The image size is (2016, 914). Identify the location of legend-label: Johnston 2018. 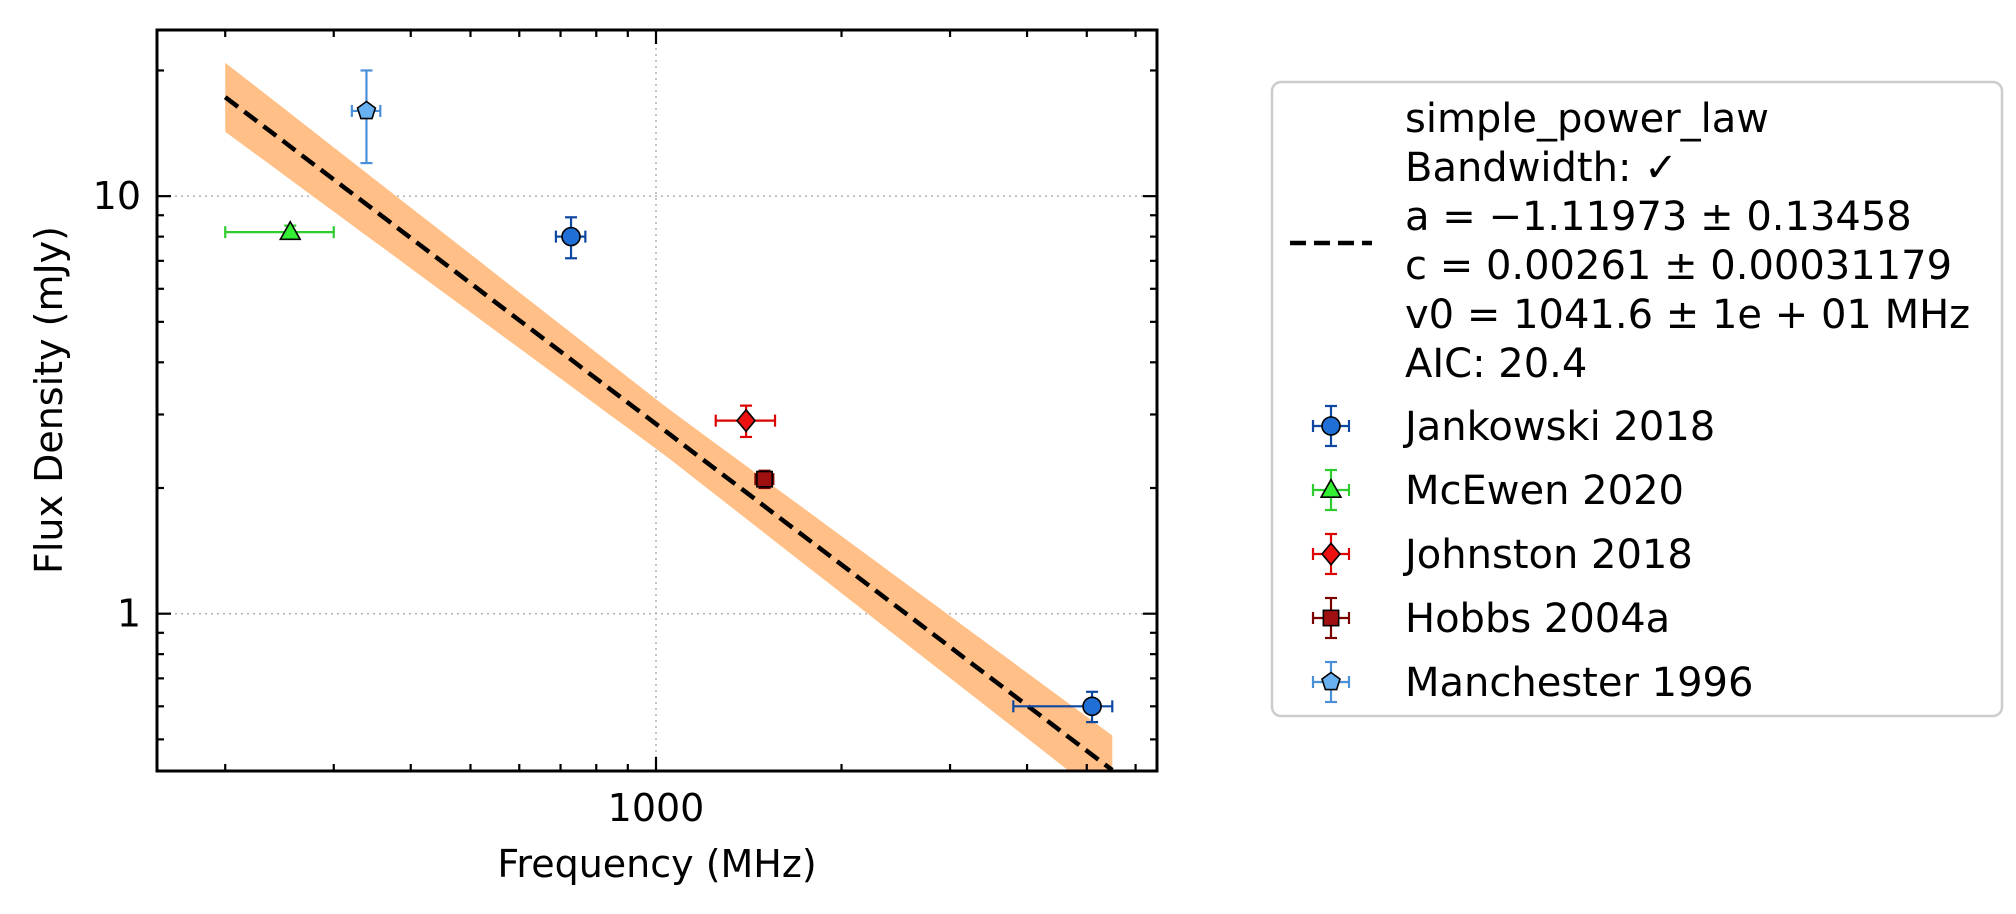
(1547, 555).